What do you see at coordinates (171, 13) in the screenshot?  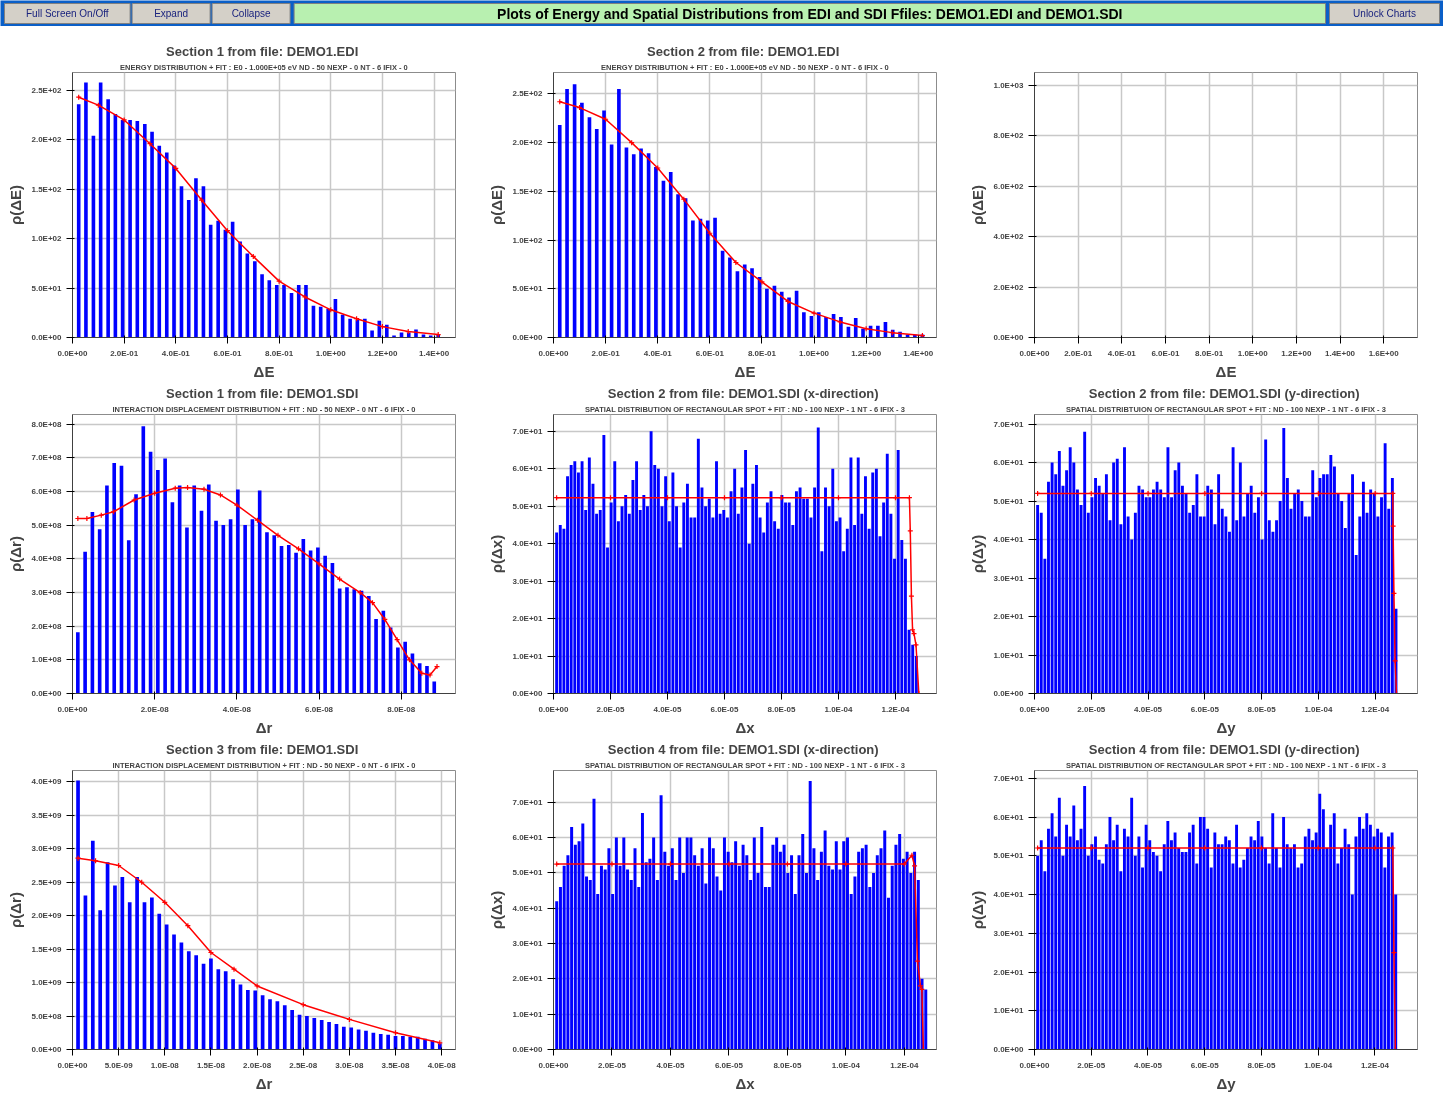 I see `text: Expand` at bounding box center [171, 13].